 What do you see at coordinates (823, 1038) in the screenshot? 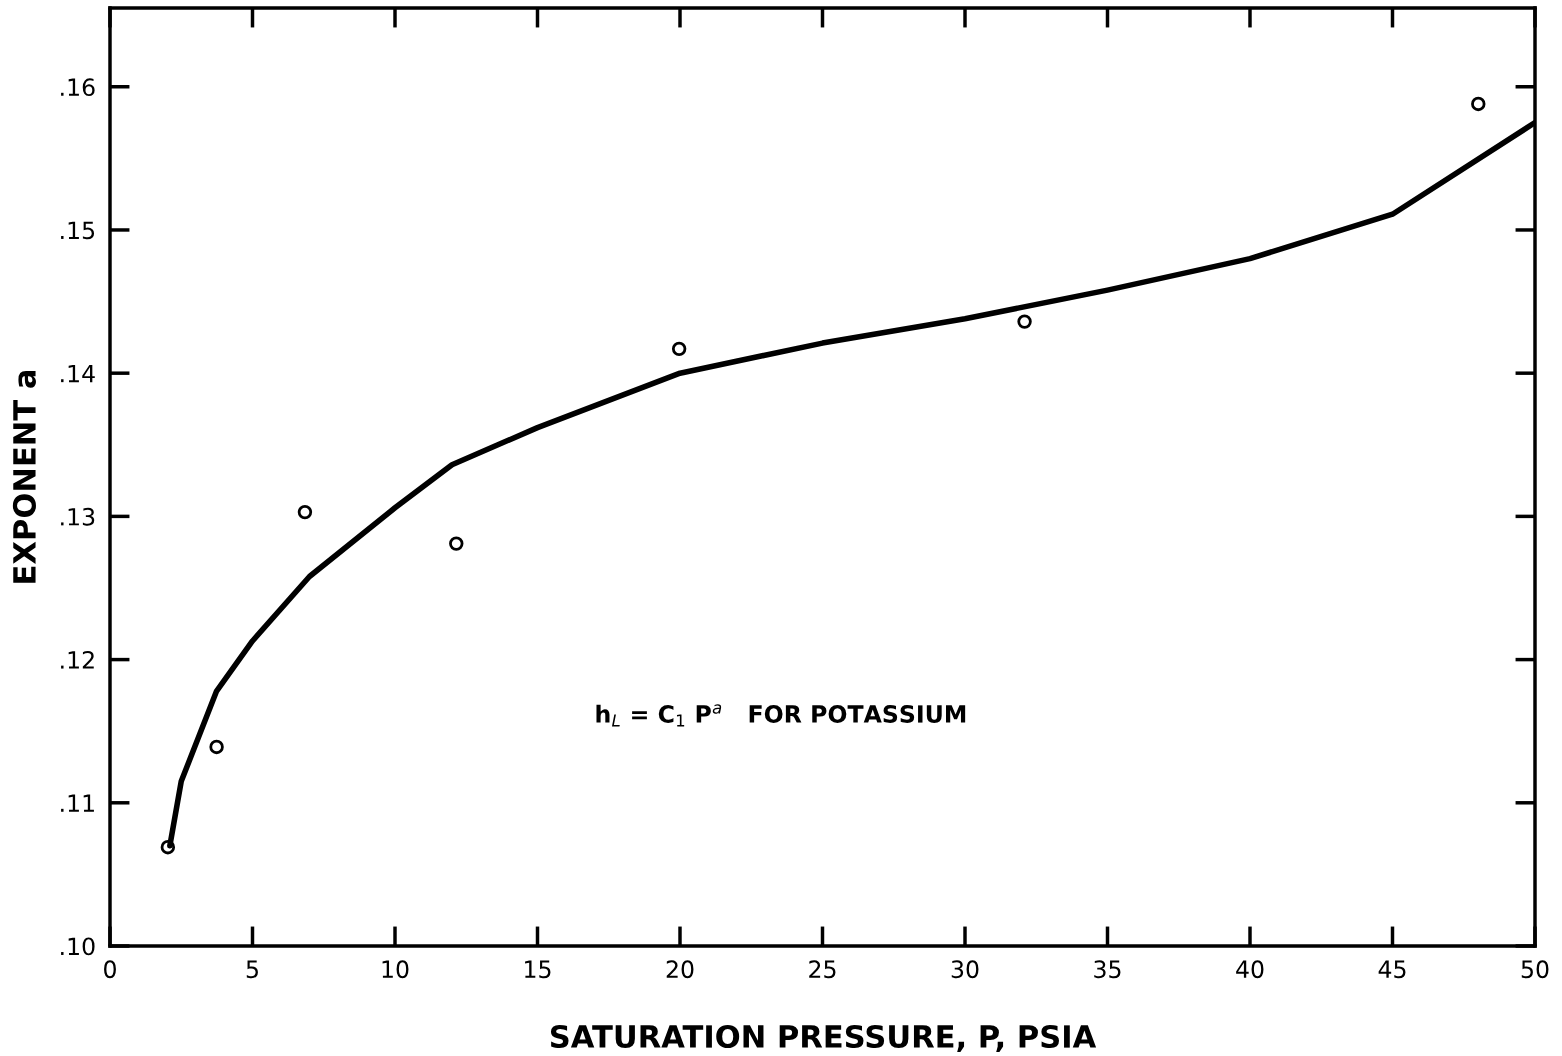
I see `x-axis-title: SATURATION PRESSURE, P, PSIA` at bounding box center [823, 1038].